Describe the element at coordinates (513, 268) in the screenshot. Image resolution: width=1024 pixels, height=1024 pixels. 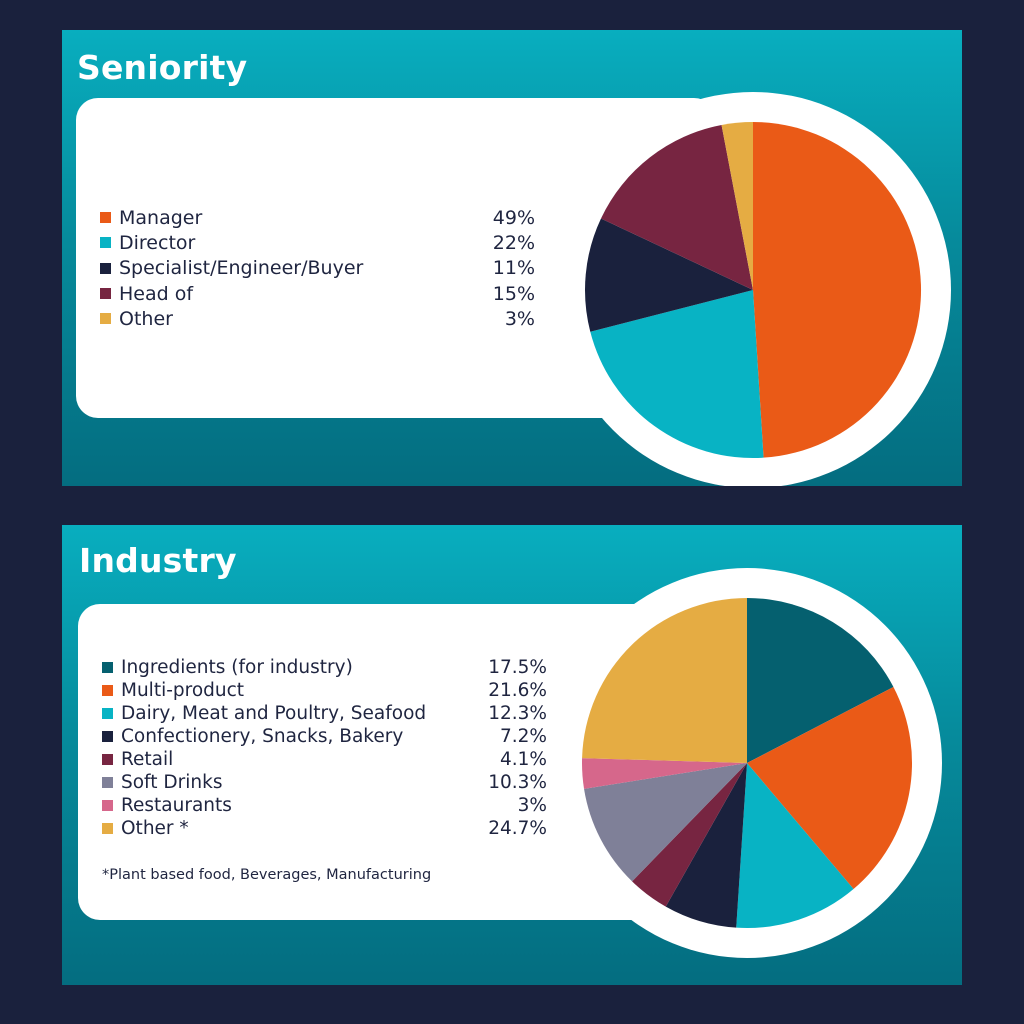
I see `legend-value: 11%` at that location.